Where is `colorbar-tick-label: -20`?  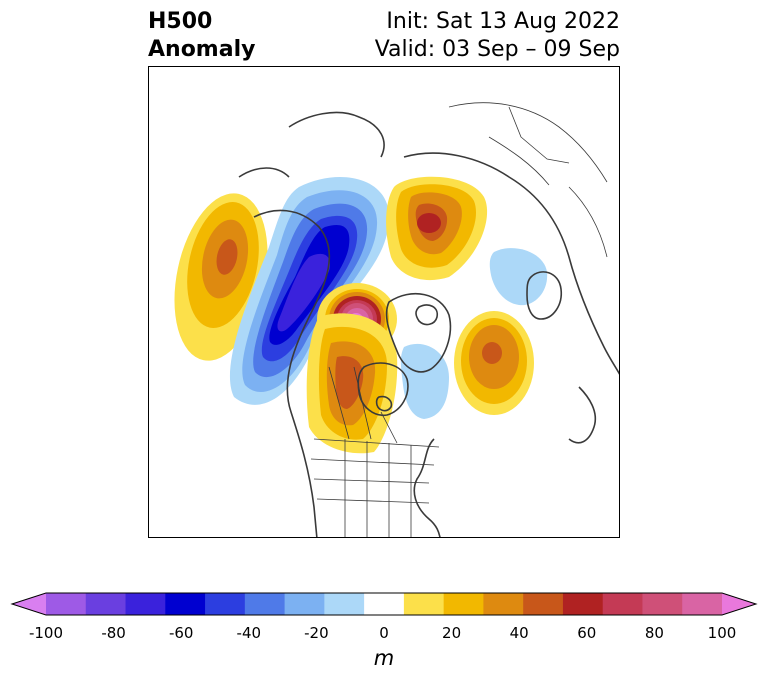 colorbar-tick-label: -20 is located at coordinates (316, 633).